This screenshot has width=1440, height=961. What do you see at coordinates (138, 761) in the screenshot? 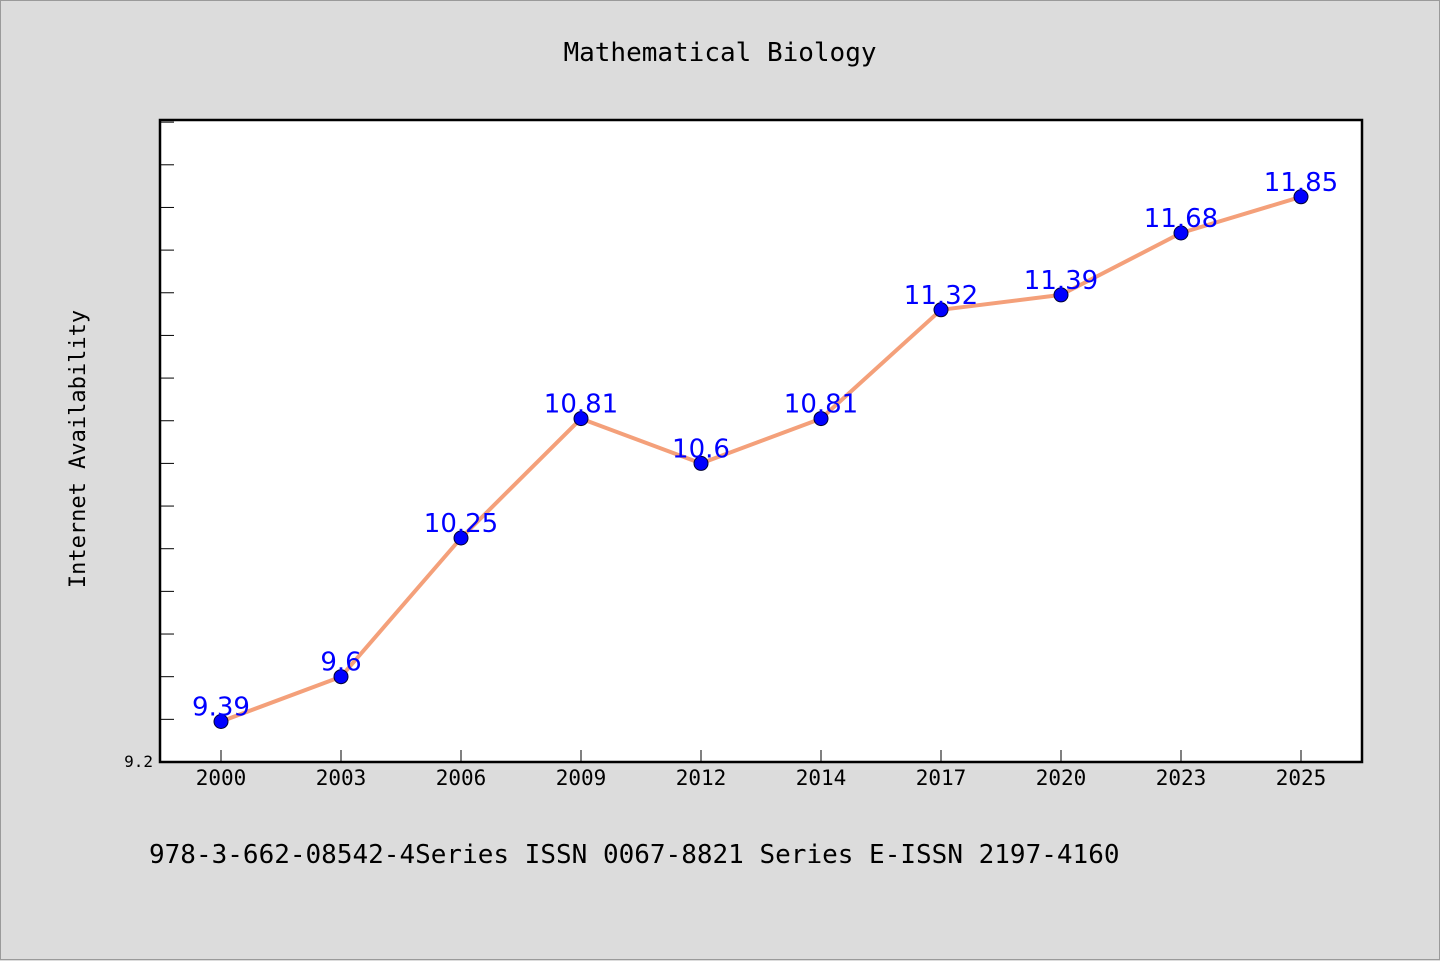
I see `y-tick-label: 9.2` at bounding box center [138, 761].